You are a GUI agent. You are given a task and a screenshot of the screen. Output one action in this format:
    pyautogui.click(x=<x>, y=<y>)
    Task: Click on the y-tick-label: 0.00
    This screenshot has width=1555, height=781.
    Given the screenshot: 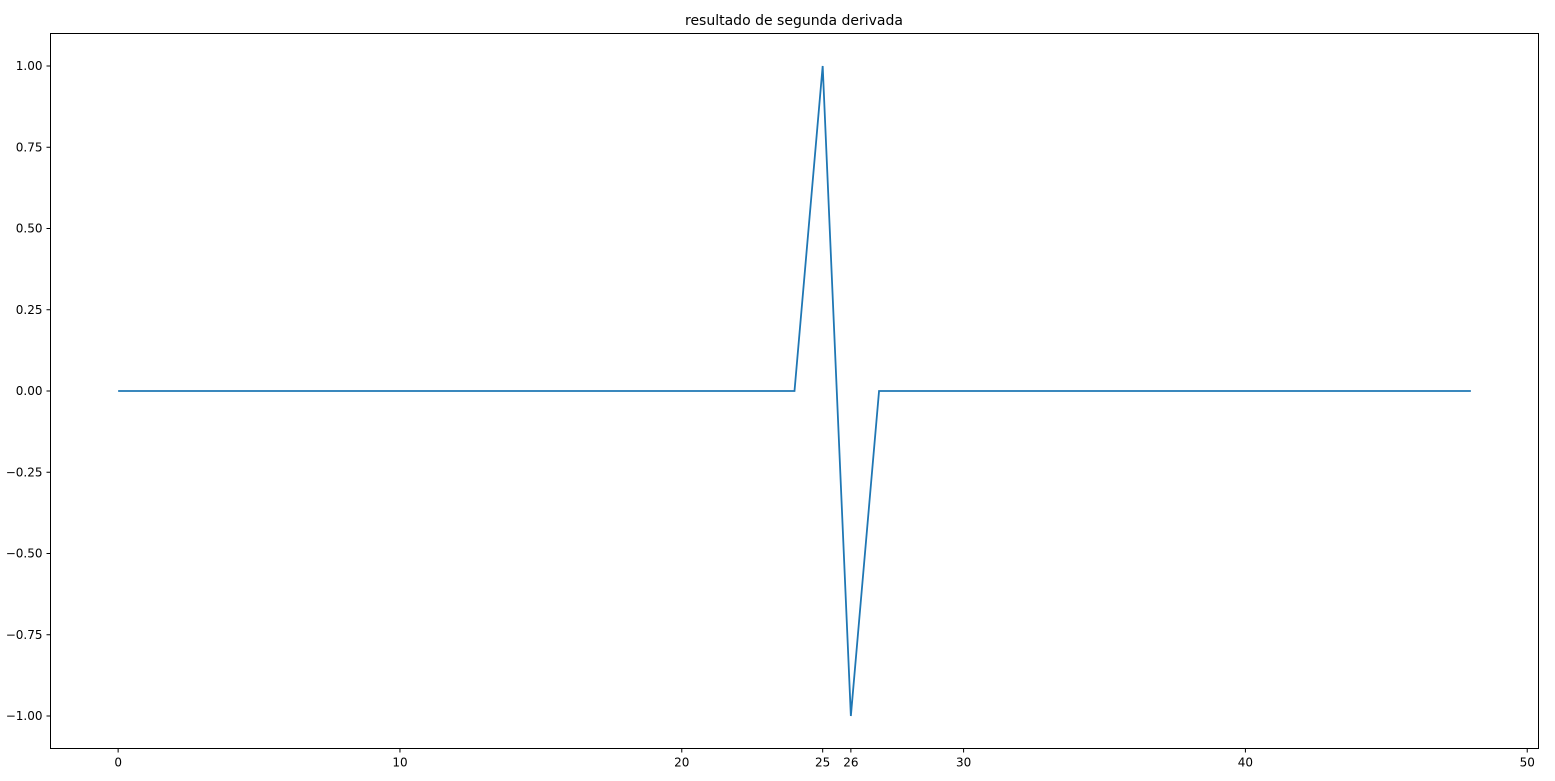 What is the action you would take?
    pyautogui.click(x=29, y=391)
    